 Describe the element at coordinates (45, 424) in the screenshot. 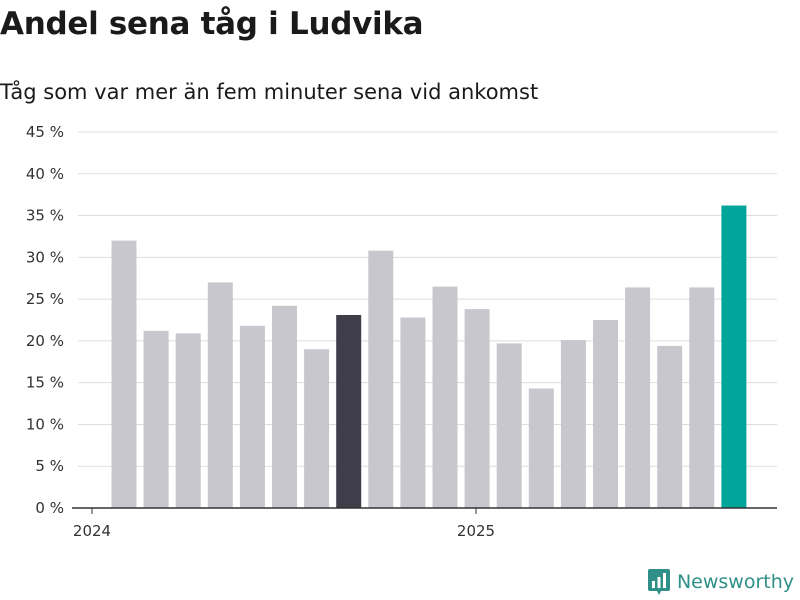

I see `y-tick-label: 10 %` at that location.